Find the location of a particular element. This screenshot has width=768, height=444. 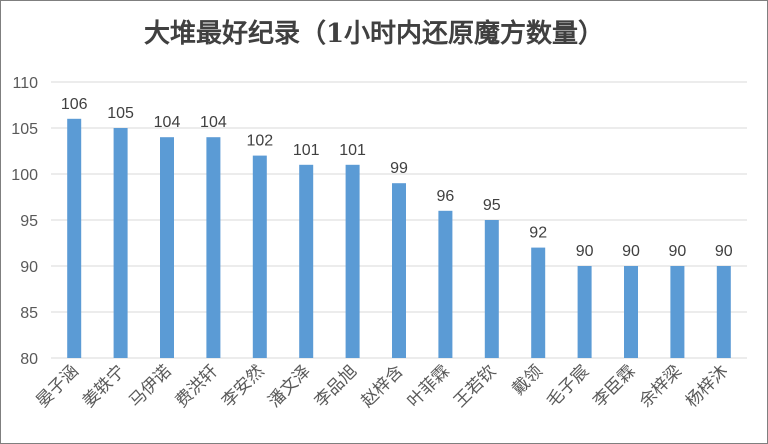

x-tick-label: 戴领 is located at coordinates (528, 380).